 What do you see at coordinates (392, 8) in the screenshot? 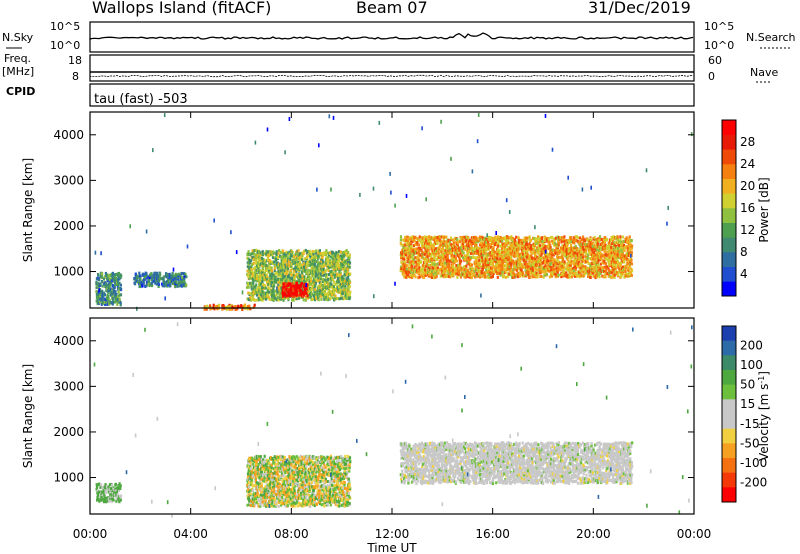
I see `beam-title: Beam 07` at bounding box center [392, 8].